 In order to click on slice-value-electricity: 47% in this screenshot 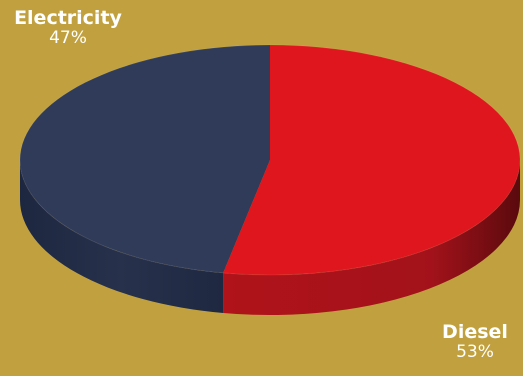, I will do `click(68, 37)`.